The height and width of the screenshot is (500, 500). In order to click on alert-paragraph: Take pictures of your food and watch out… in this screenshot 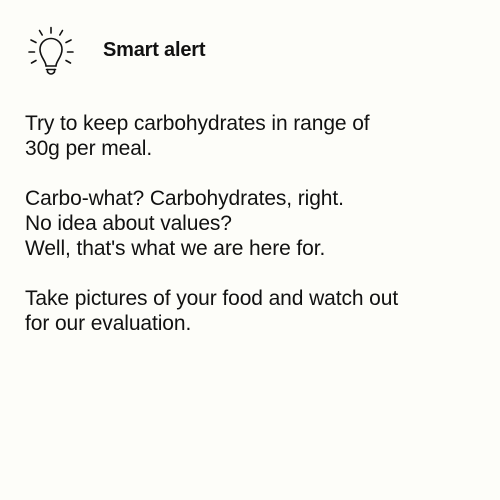, I will do `click(250, 311)`.